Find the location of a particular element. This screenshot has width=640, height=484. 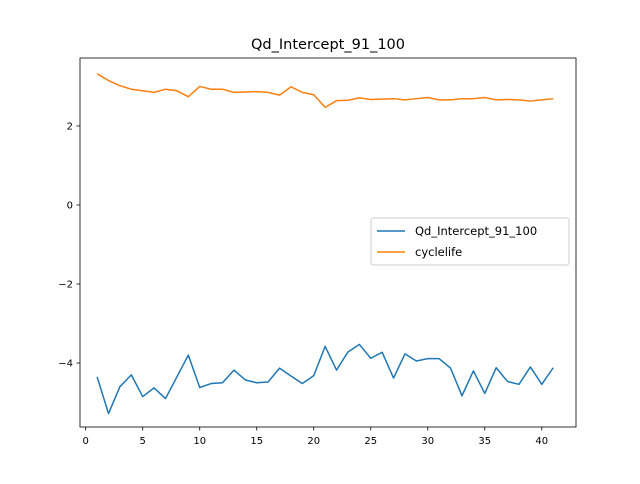

x-tick-label: 40 is located at coordinates (541, 441).